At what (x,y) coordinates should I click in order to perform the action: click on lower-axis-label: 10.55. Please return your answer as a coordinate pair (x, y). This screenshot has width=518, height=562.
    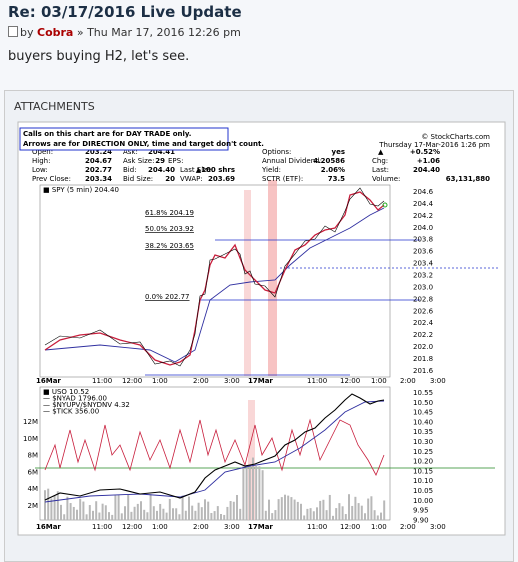
    Looking at the image, I should click on (423, 393).